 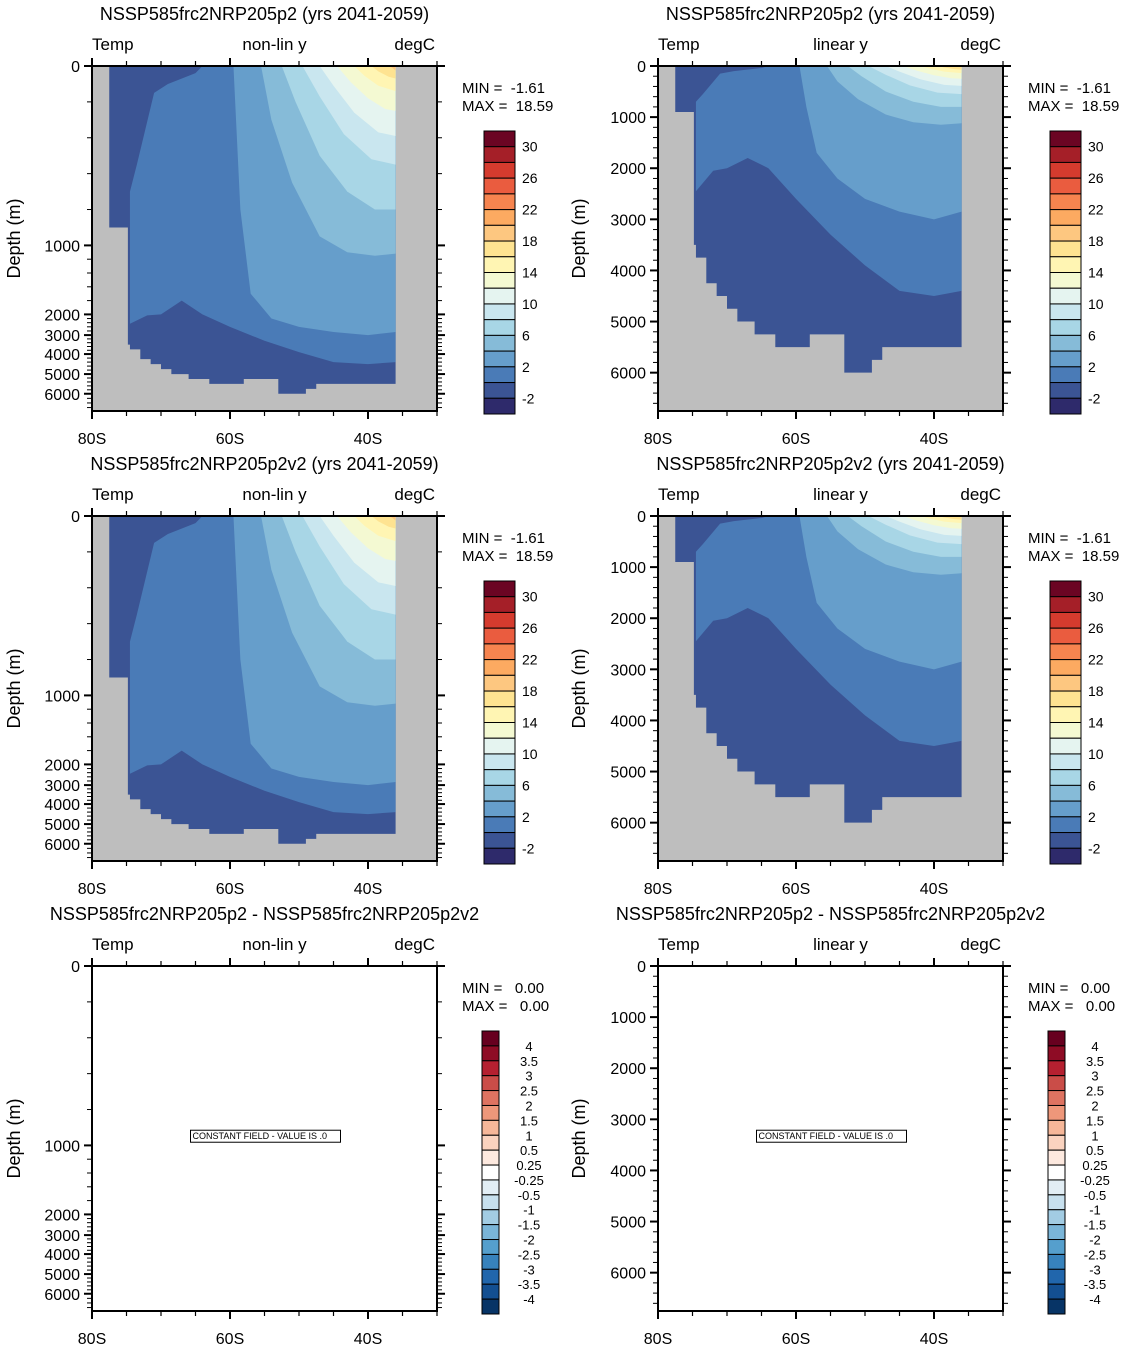 I want to click on contour-band, so click(x=383, y=522).